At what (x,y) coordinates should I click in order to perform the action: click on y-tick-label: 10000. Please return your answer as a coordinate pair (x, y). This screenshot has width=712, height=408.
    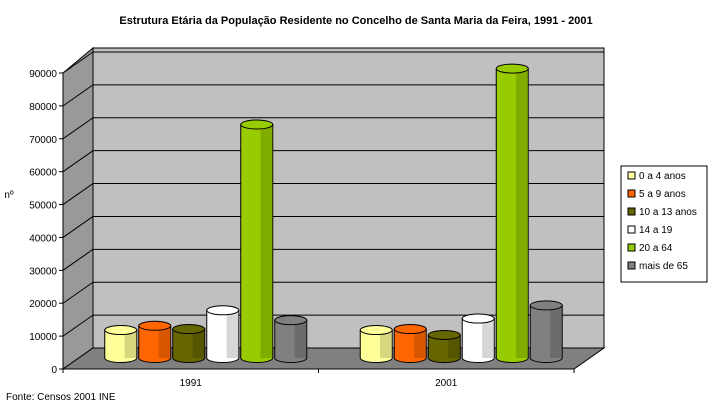
    Looking at the image, I should click on (43, 337).